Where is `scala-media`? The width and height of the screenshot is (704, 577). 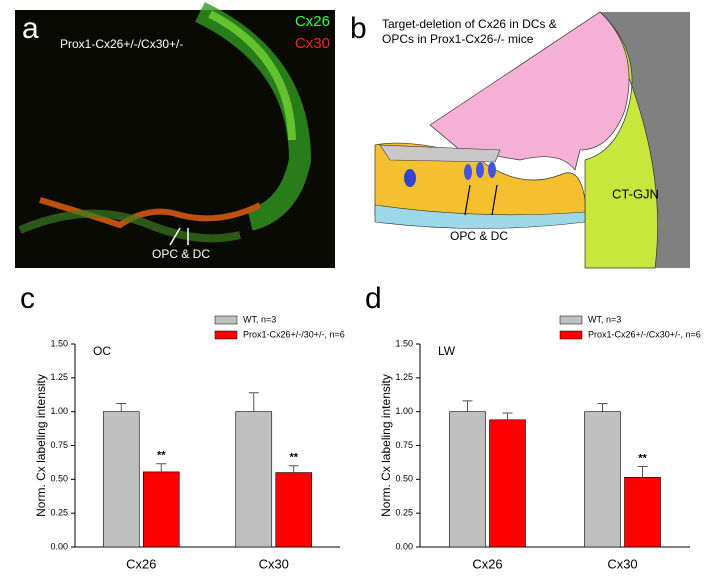 scala-media is located at coordinates (529, 91).